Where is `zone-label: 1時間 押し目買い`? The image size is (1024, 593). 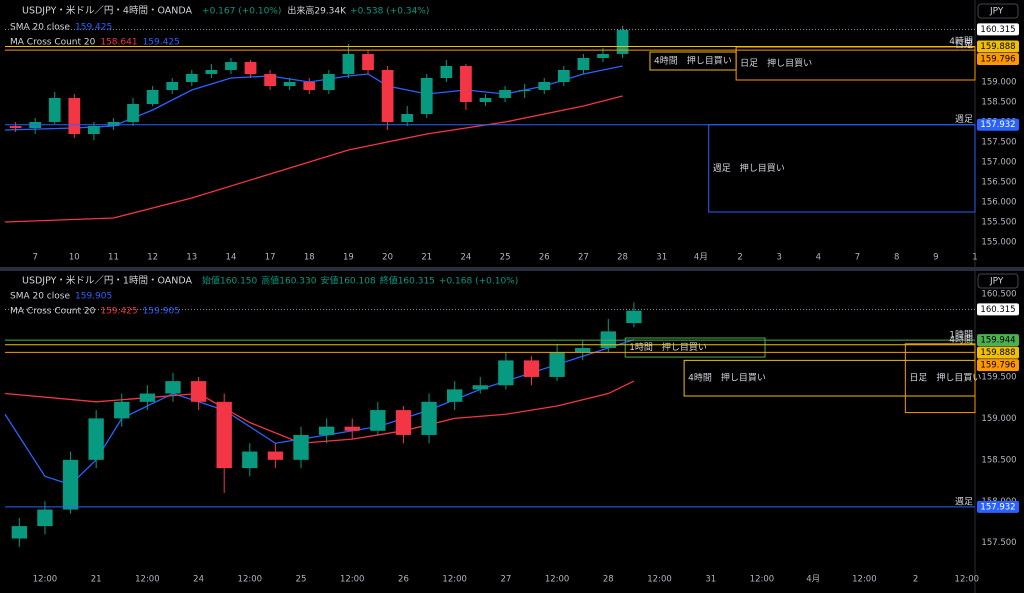
zone-label: 1時間 押し目買い is located at coordinates (668, 347).